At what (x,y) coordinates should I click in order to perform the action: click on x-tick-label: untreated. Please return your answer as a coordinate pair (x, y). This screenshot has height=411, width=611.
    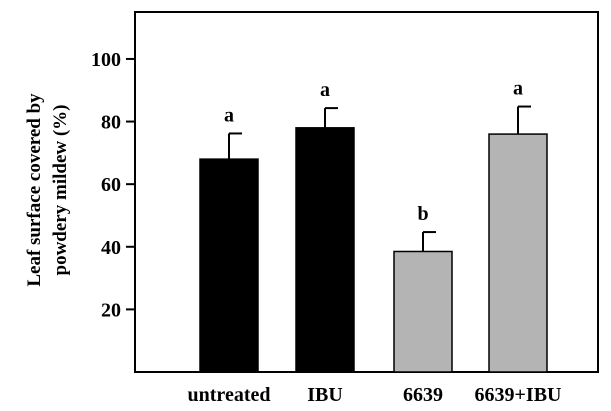
    Looking at the image, I should click on (229, 395).